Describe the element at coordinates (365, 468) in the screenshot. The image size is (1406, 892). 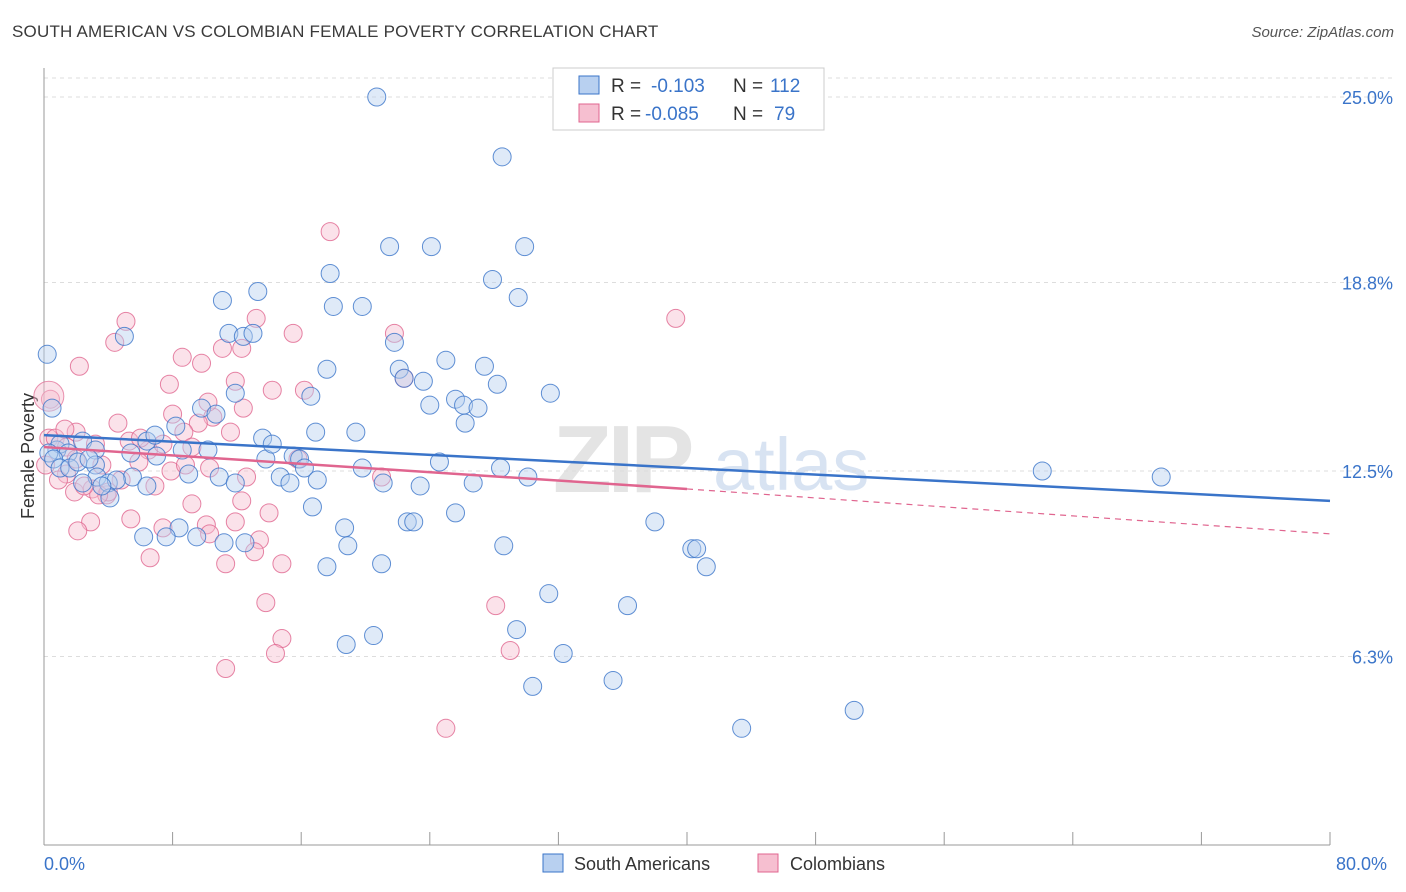
I see `trend-line-colombians` at that location.